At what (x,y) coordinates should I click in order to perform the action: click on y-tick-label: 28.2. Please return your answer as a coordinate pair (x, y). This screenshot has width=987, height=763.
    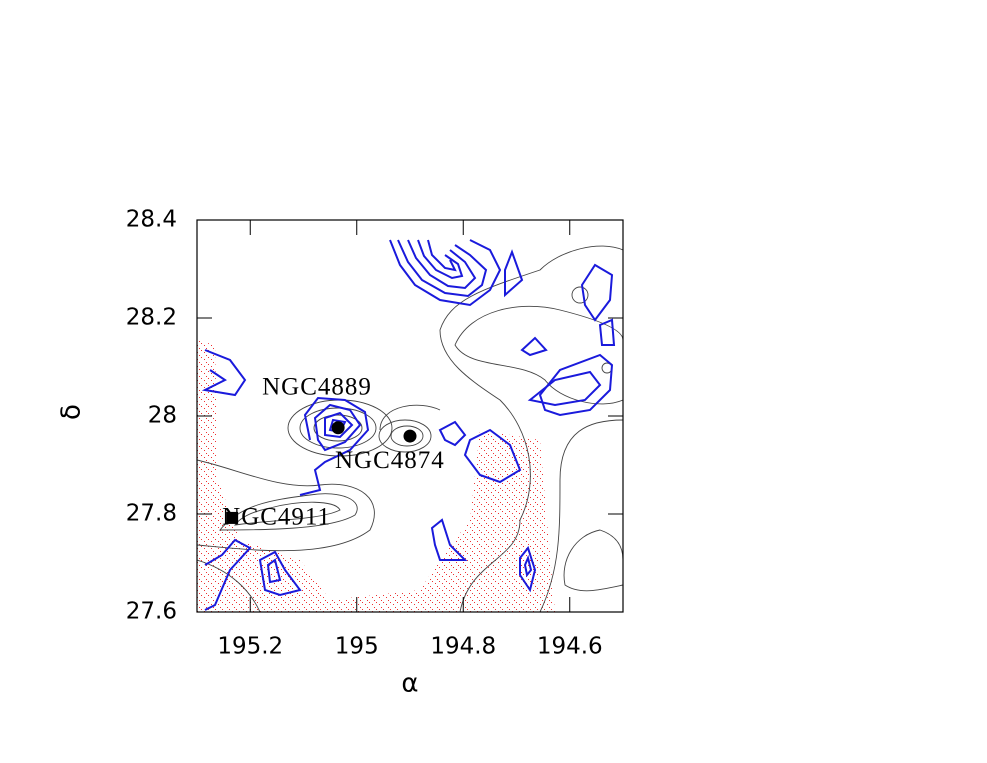
    Looking at the image, I should click on (151, 318).